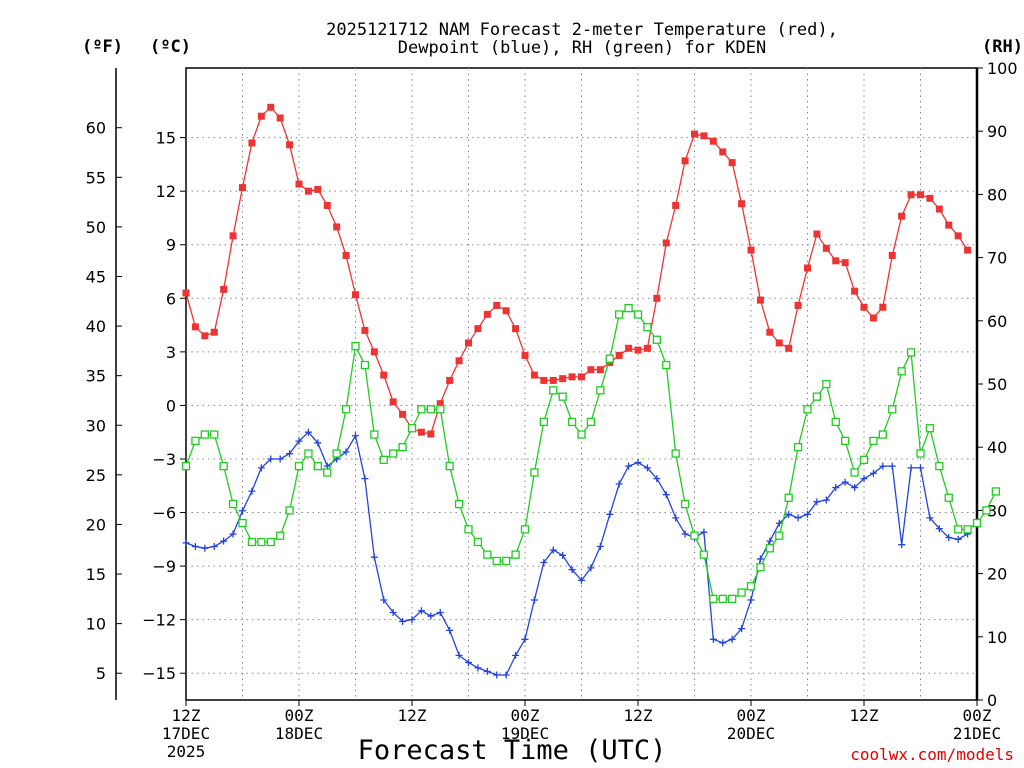 Image resolution: width=1024 pixels, height=768 pixels. What do you see at coordinates (932, 754) in the screenshot?
I see `credit-text: coolwx.com/models` at bounding box center [932, 754].